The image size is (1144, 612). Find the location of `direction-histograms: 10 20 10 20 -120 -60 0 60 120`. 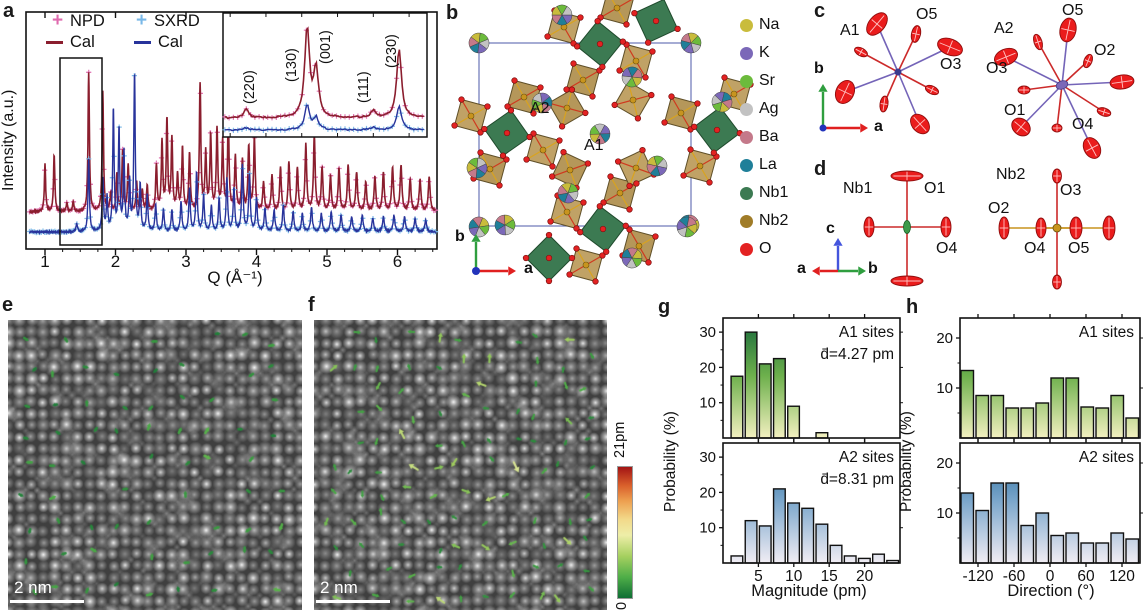

direction-histograms: 10 20 10 20 -120 -60 0 60 120 is located at coordinates (1039, 449).